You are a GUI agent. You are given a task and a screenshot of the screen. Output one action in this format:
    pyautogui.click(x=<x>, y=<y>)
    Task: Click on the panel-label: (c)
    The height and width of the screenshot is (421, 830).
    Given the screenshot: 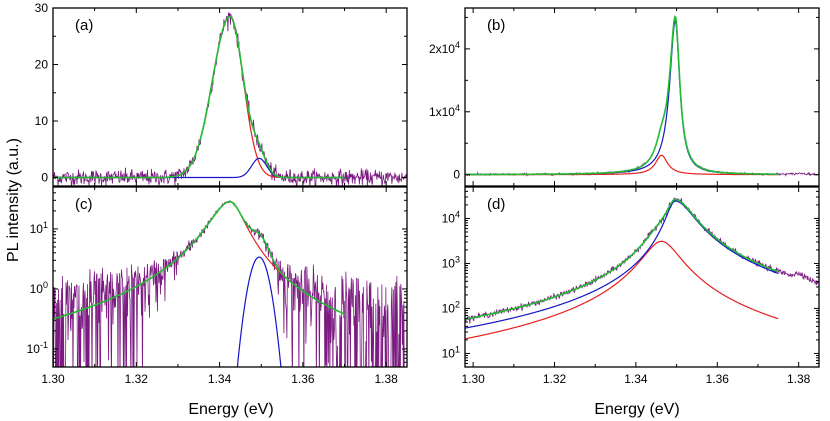 What is the action you would take?
    pyautogui.click(x=84, y=204)
    